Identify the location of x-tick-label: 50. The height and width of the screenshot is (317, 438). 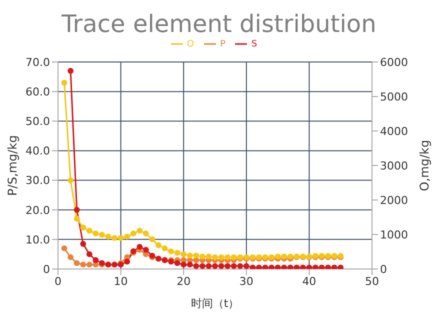
(372, 281).